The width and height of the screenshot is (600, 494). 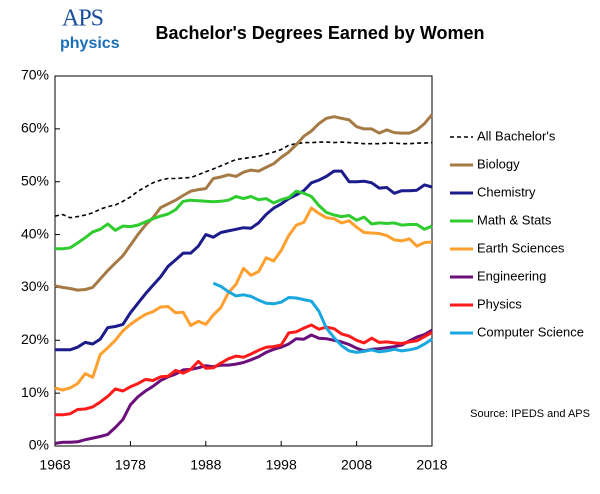 I want to click on y-tick-label: 0%, so click(x=39, y=445).